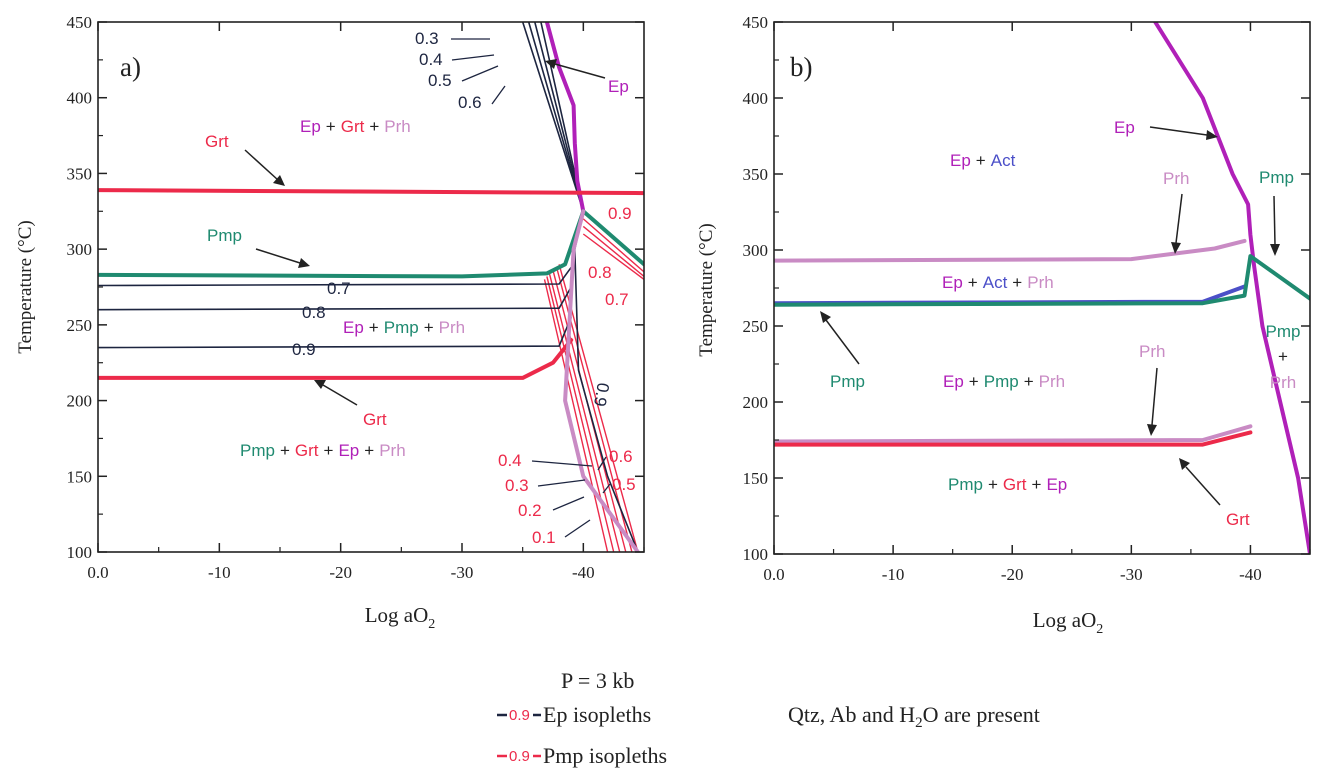  I want to click on pmp-key-text: Pmp isopleths, so click(605, 755).